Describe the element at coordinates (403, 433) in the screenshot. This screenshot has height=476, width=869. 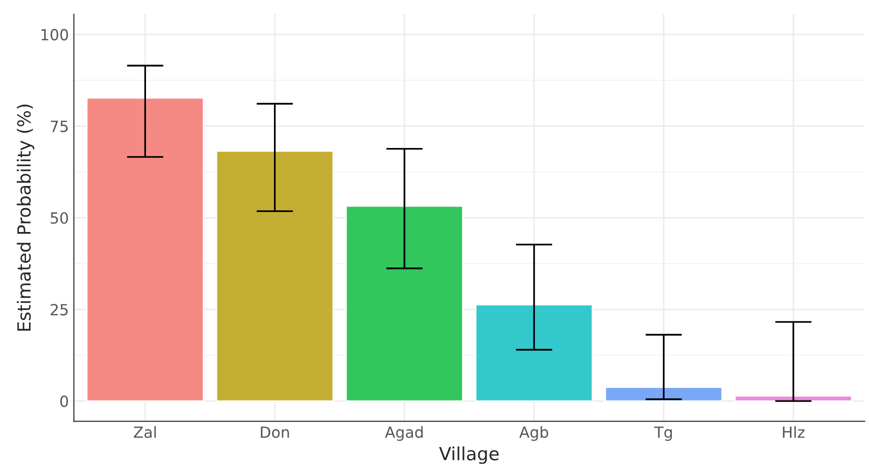
I see `x-tick-label: Agad` at that location.